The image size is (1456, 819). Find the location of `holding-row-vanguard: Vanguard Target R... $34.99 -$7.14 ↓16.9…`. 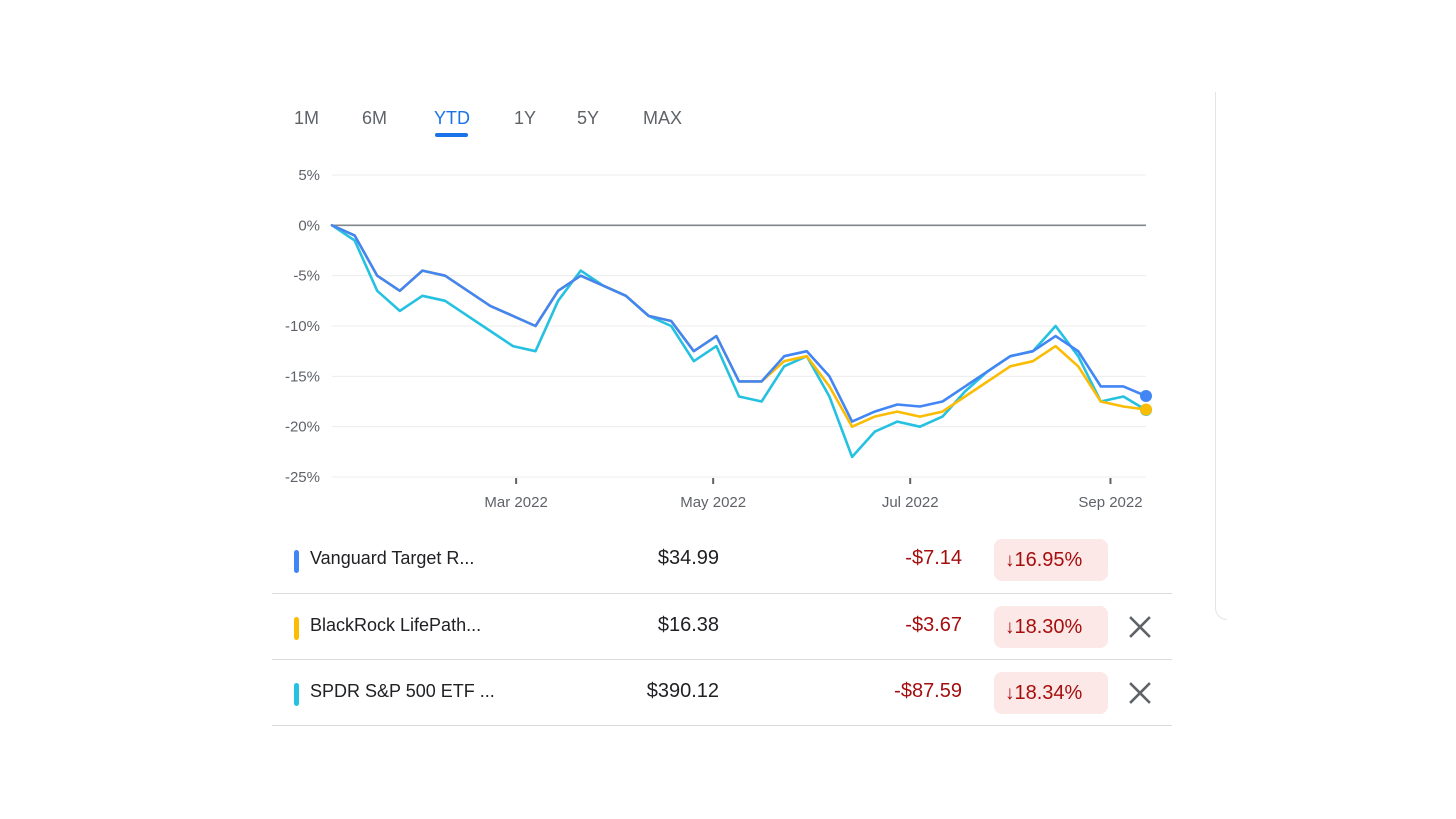

holding-row-vanguard: Vanguard Target R... $34.99 -$7.14 ↓16.9… is located at coordinates (722, 560).